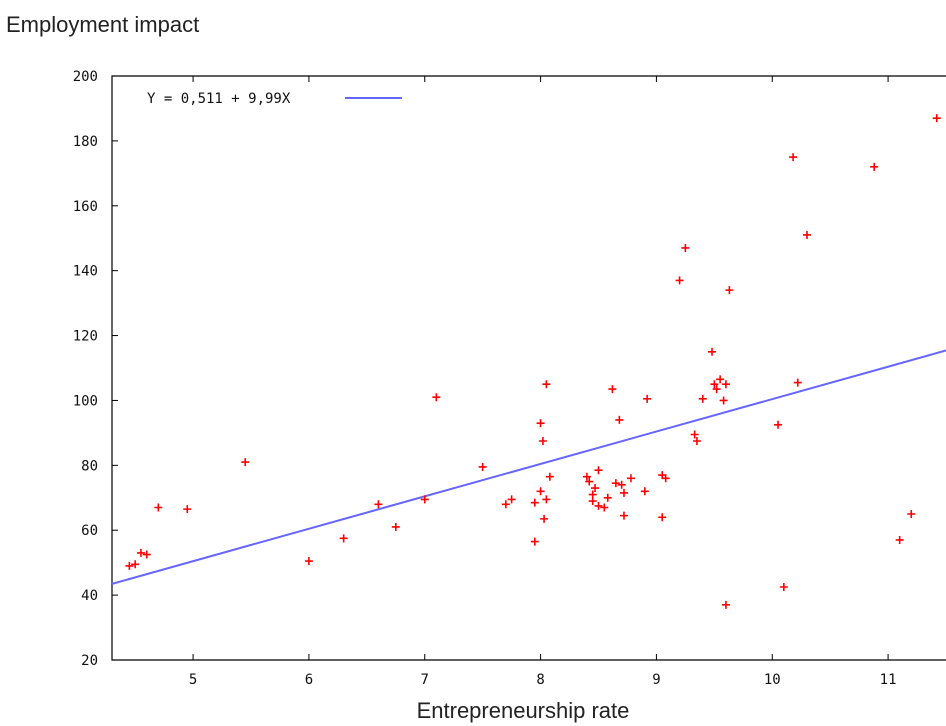 This screenshot has width=946, height=726. I want to click on x-tick-label: 10, so click(772, 680).